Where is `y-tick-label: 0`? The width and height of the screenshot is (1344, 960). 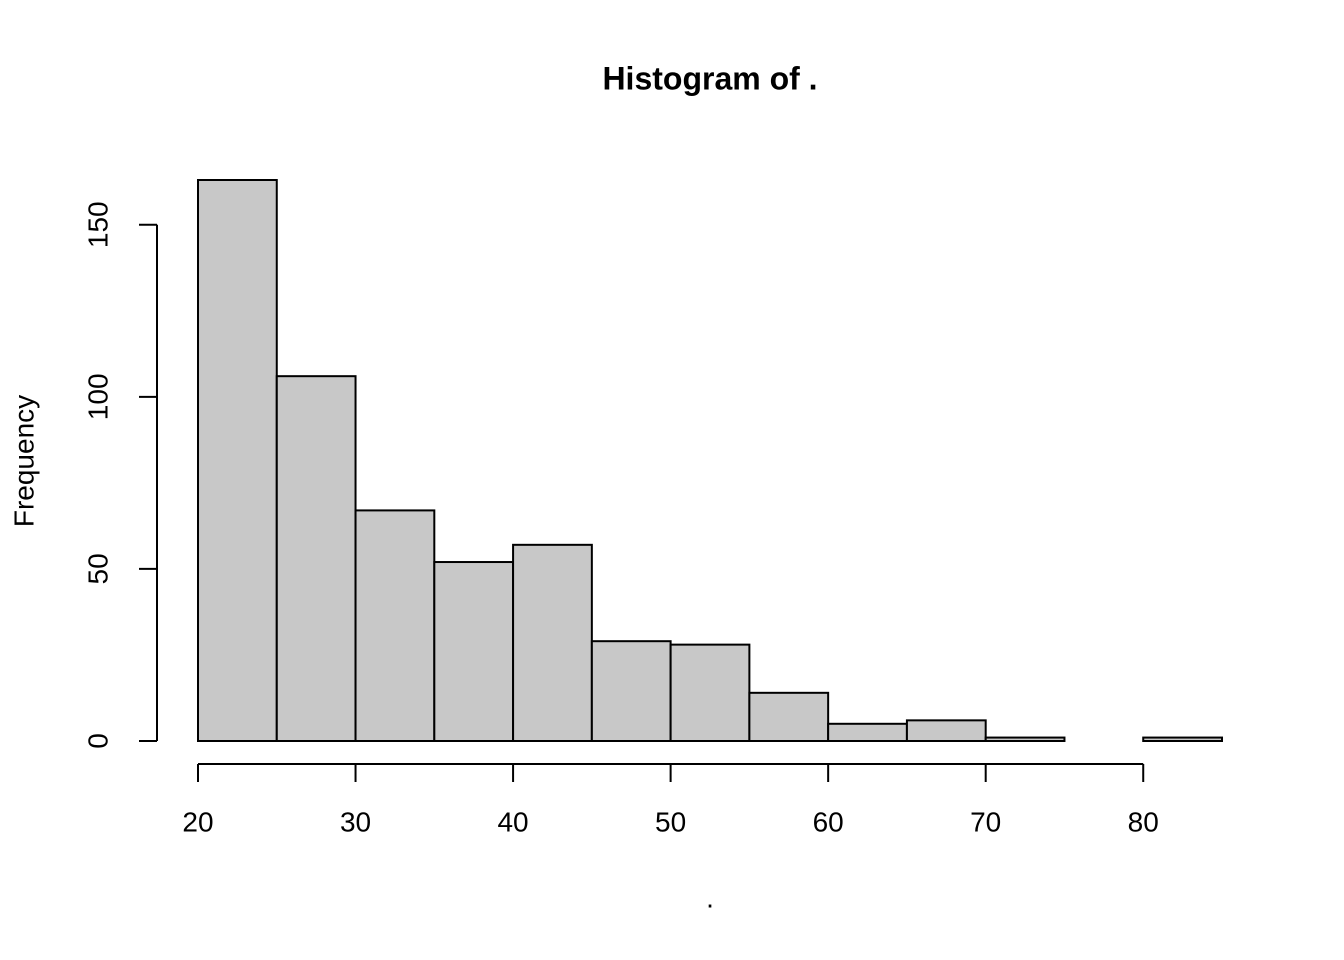
y-tick-label: 0 is located at coordinates (97, 741).